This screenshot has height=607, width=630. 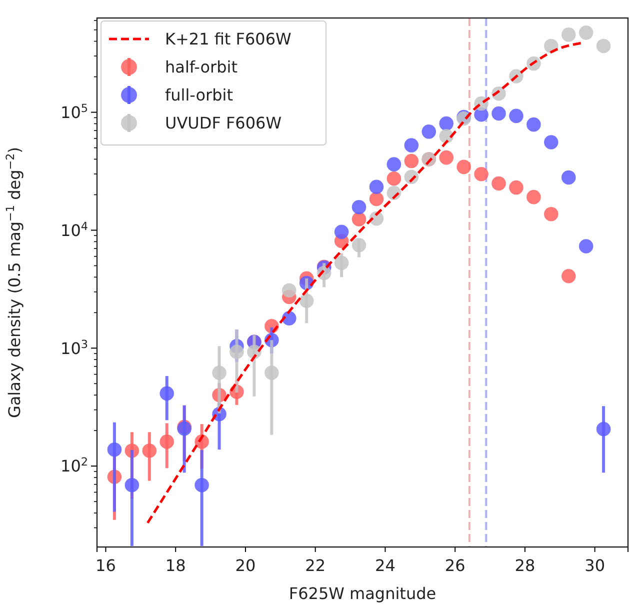 I want to click on legend-label: full-orbit, so click(x=199, y=95).